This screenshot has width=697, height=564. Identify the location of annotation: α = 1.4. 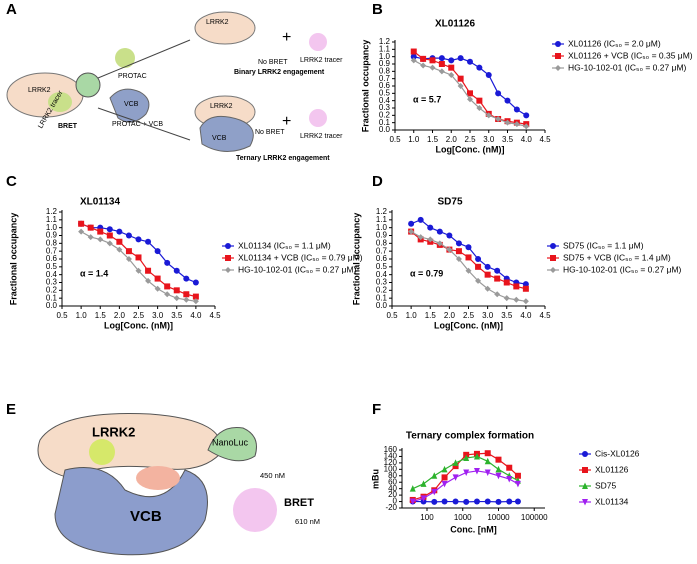
(94, 273).